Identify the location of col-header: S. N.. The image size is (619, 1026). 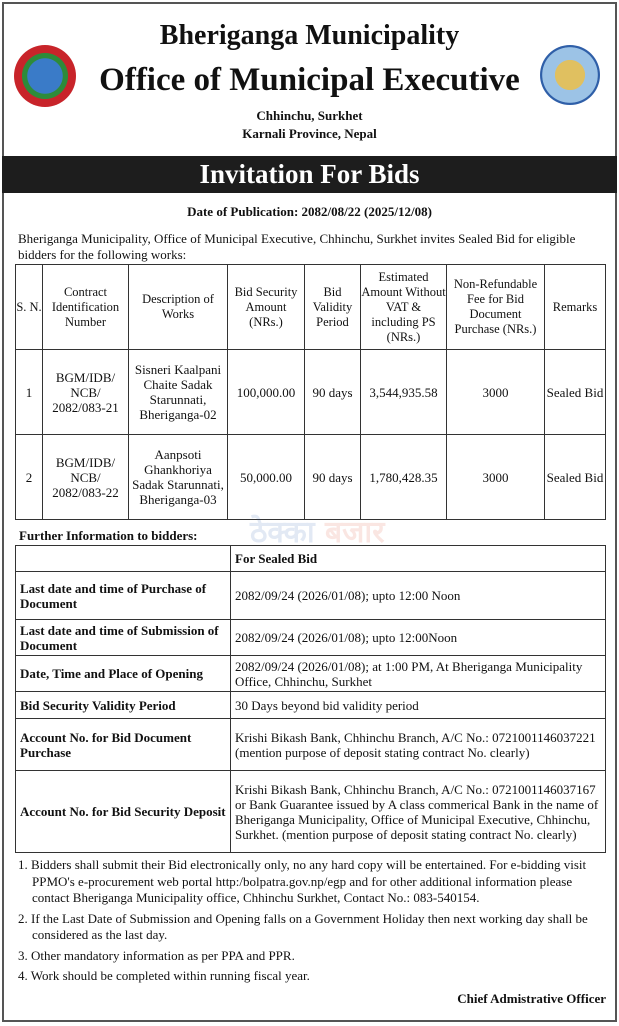
(29, 307).